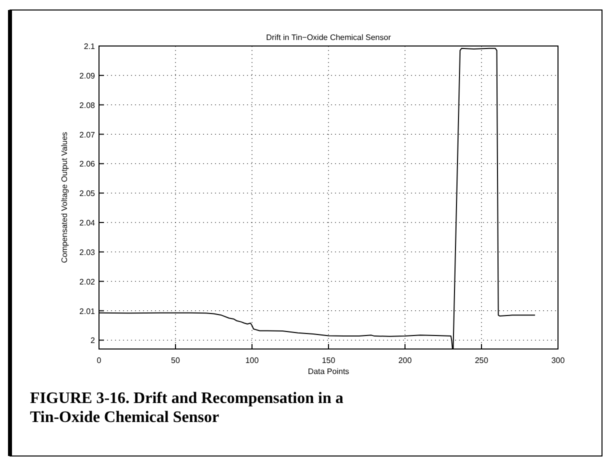 This screenshot has width=612, height=473. What do you see at coordinates (329, 360) in the screenshot?
I see `x-tick-label: 150` at bounding box center [329, 360].